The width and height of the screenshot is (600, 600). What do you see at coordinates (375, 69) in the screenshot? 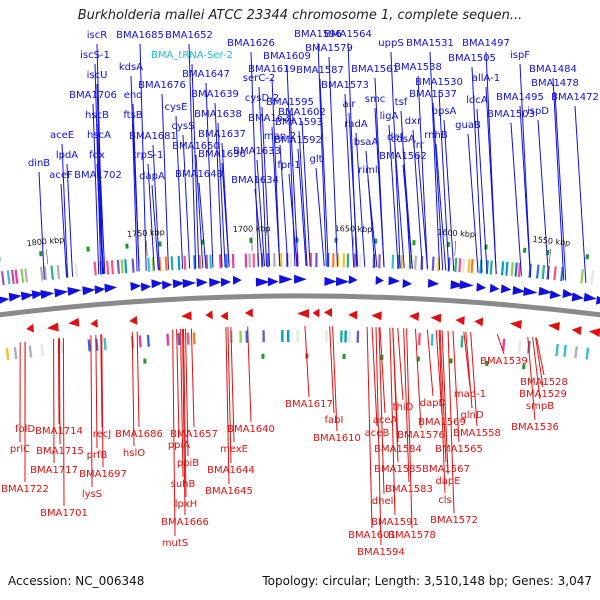
I see `plus-gene-label: BMA1561` at bounding box center [375, 69].